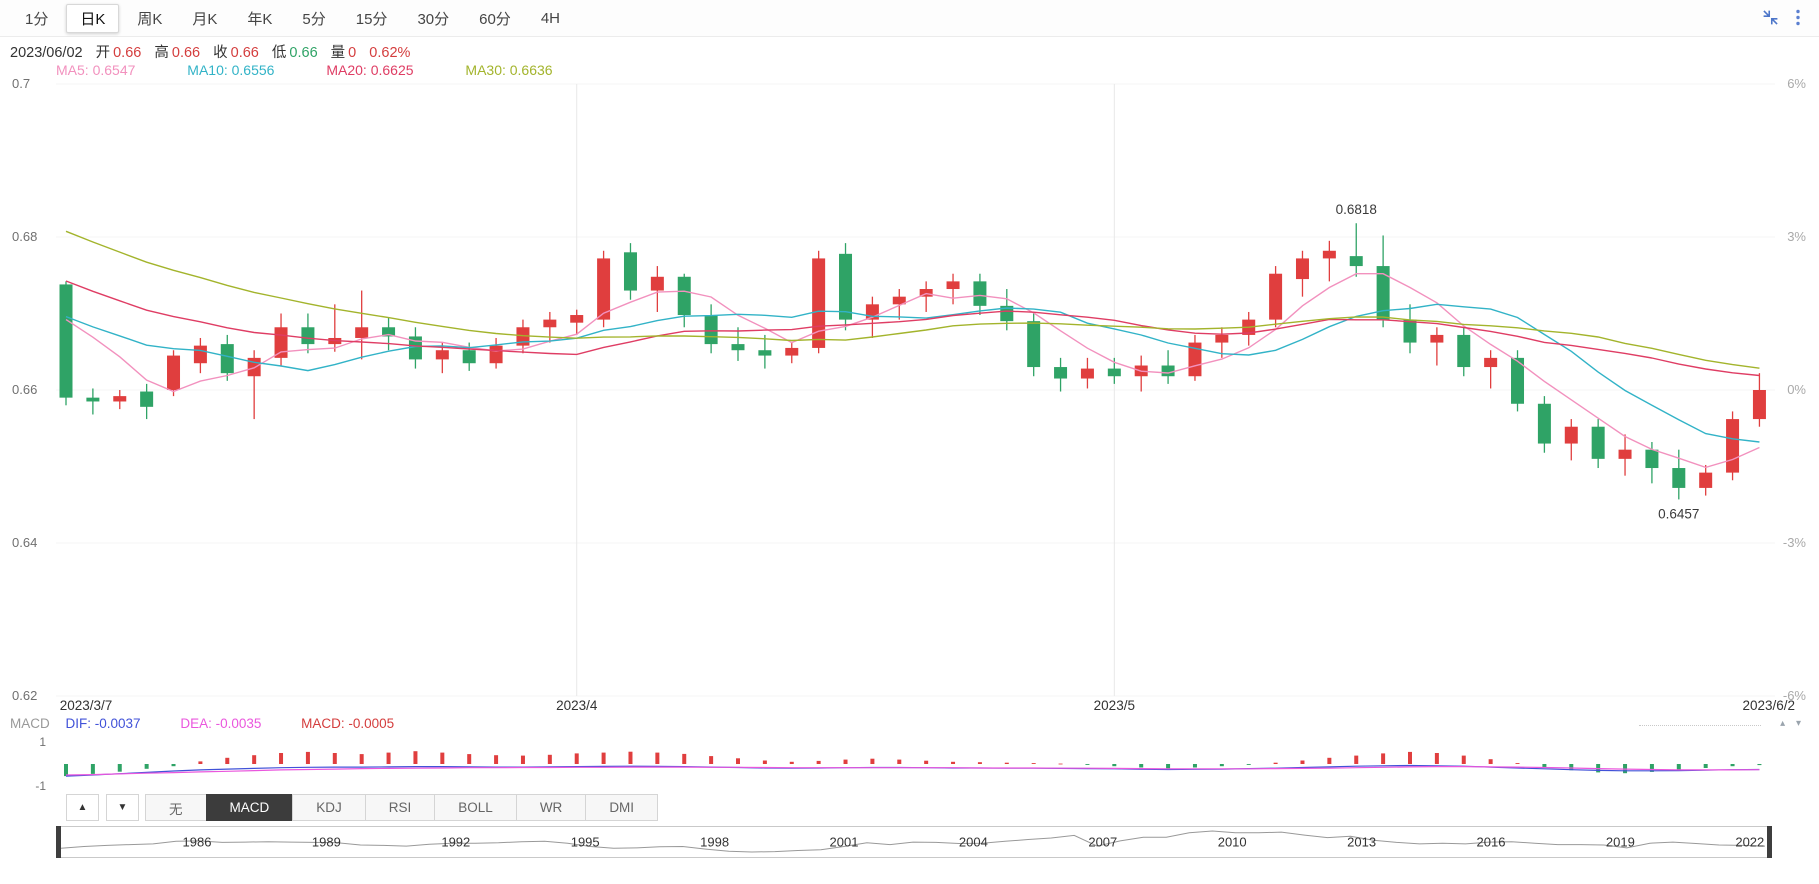 The image size is (1819, 884). I want to click on macd-value: MACD: -0.0005, so click(348, 723).